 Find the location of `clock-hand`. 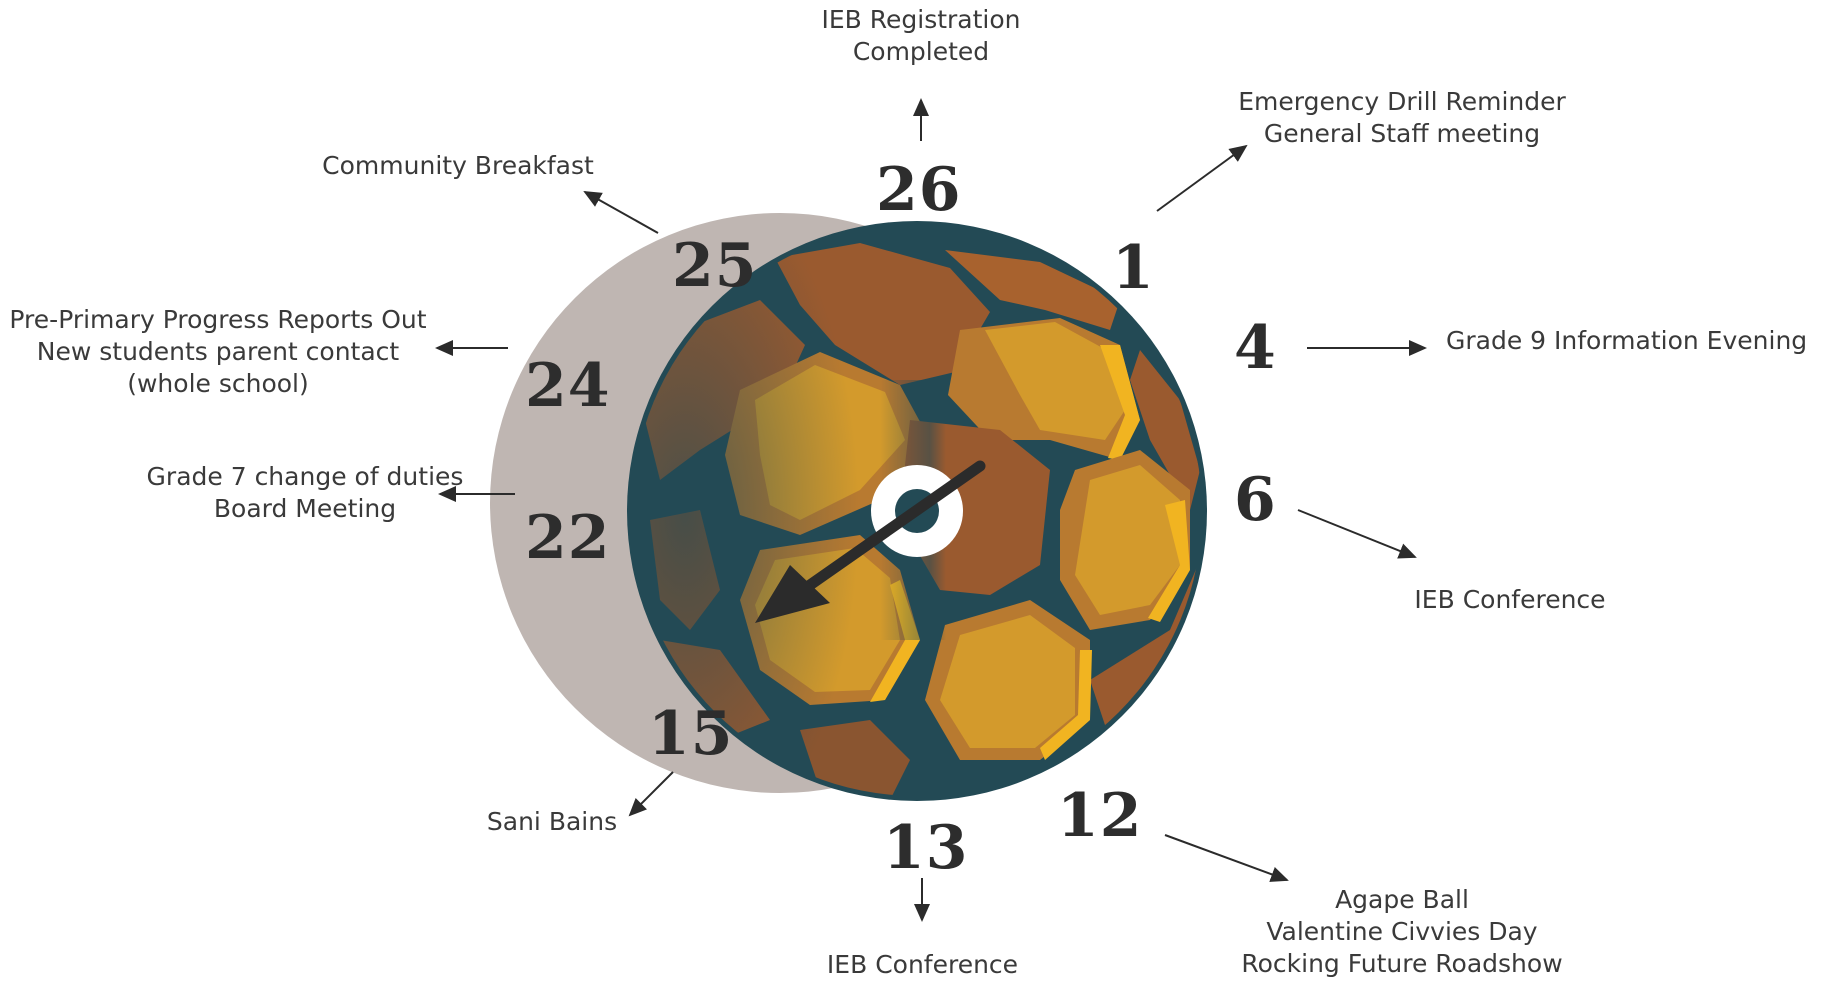

clock-hand is located at coordinates (870, 541).